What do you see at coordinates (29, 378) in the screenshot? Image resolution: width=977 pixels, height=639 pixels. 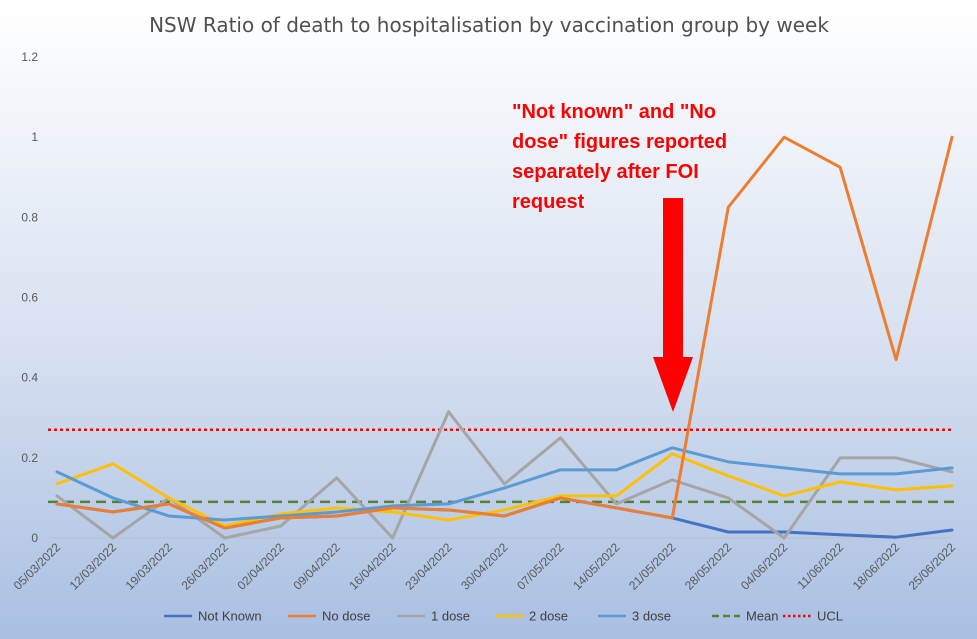 I see `y-tick-label: 0.4` at bounding box center [29, 378].